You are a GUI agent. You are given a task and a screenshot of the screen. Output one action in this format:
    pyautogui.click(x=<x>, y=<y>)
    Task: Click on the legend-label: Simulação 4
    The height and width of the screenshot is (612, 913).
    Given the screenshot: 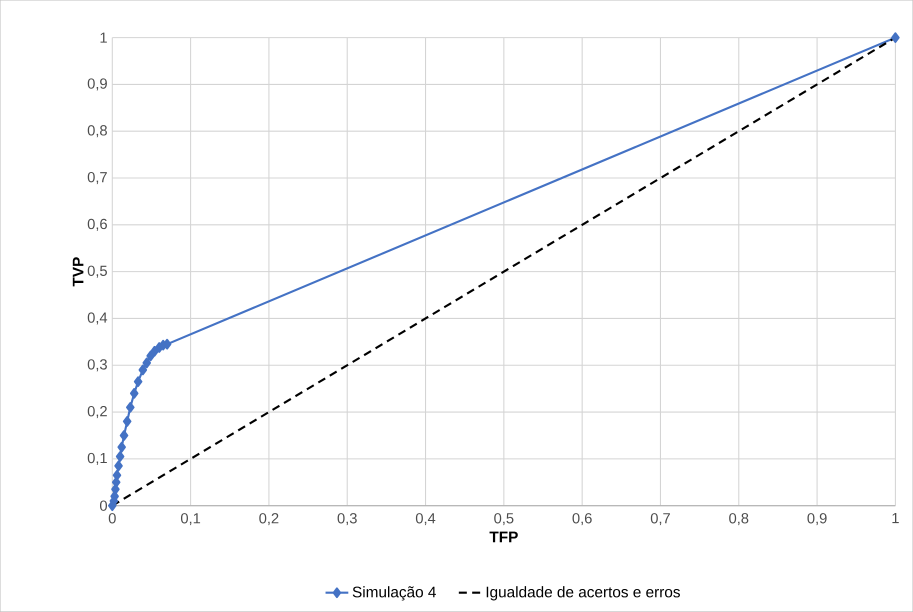 What is the action you would take?
    pyautogui.click(x=394, y=593)
    